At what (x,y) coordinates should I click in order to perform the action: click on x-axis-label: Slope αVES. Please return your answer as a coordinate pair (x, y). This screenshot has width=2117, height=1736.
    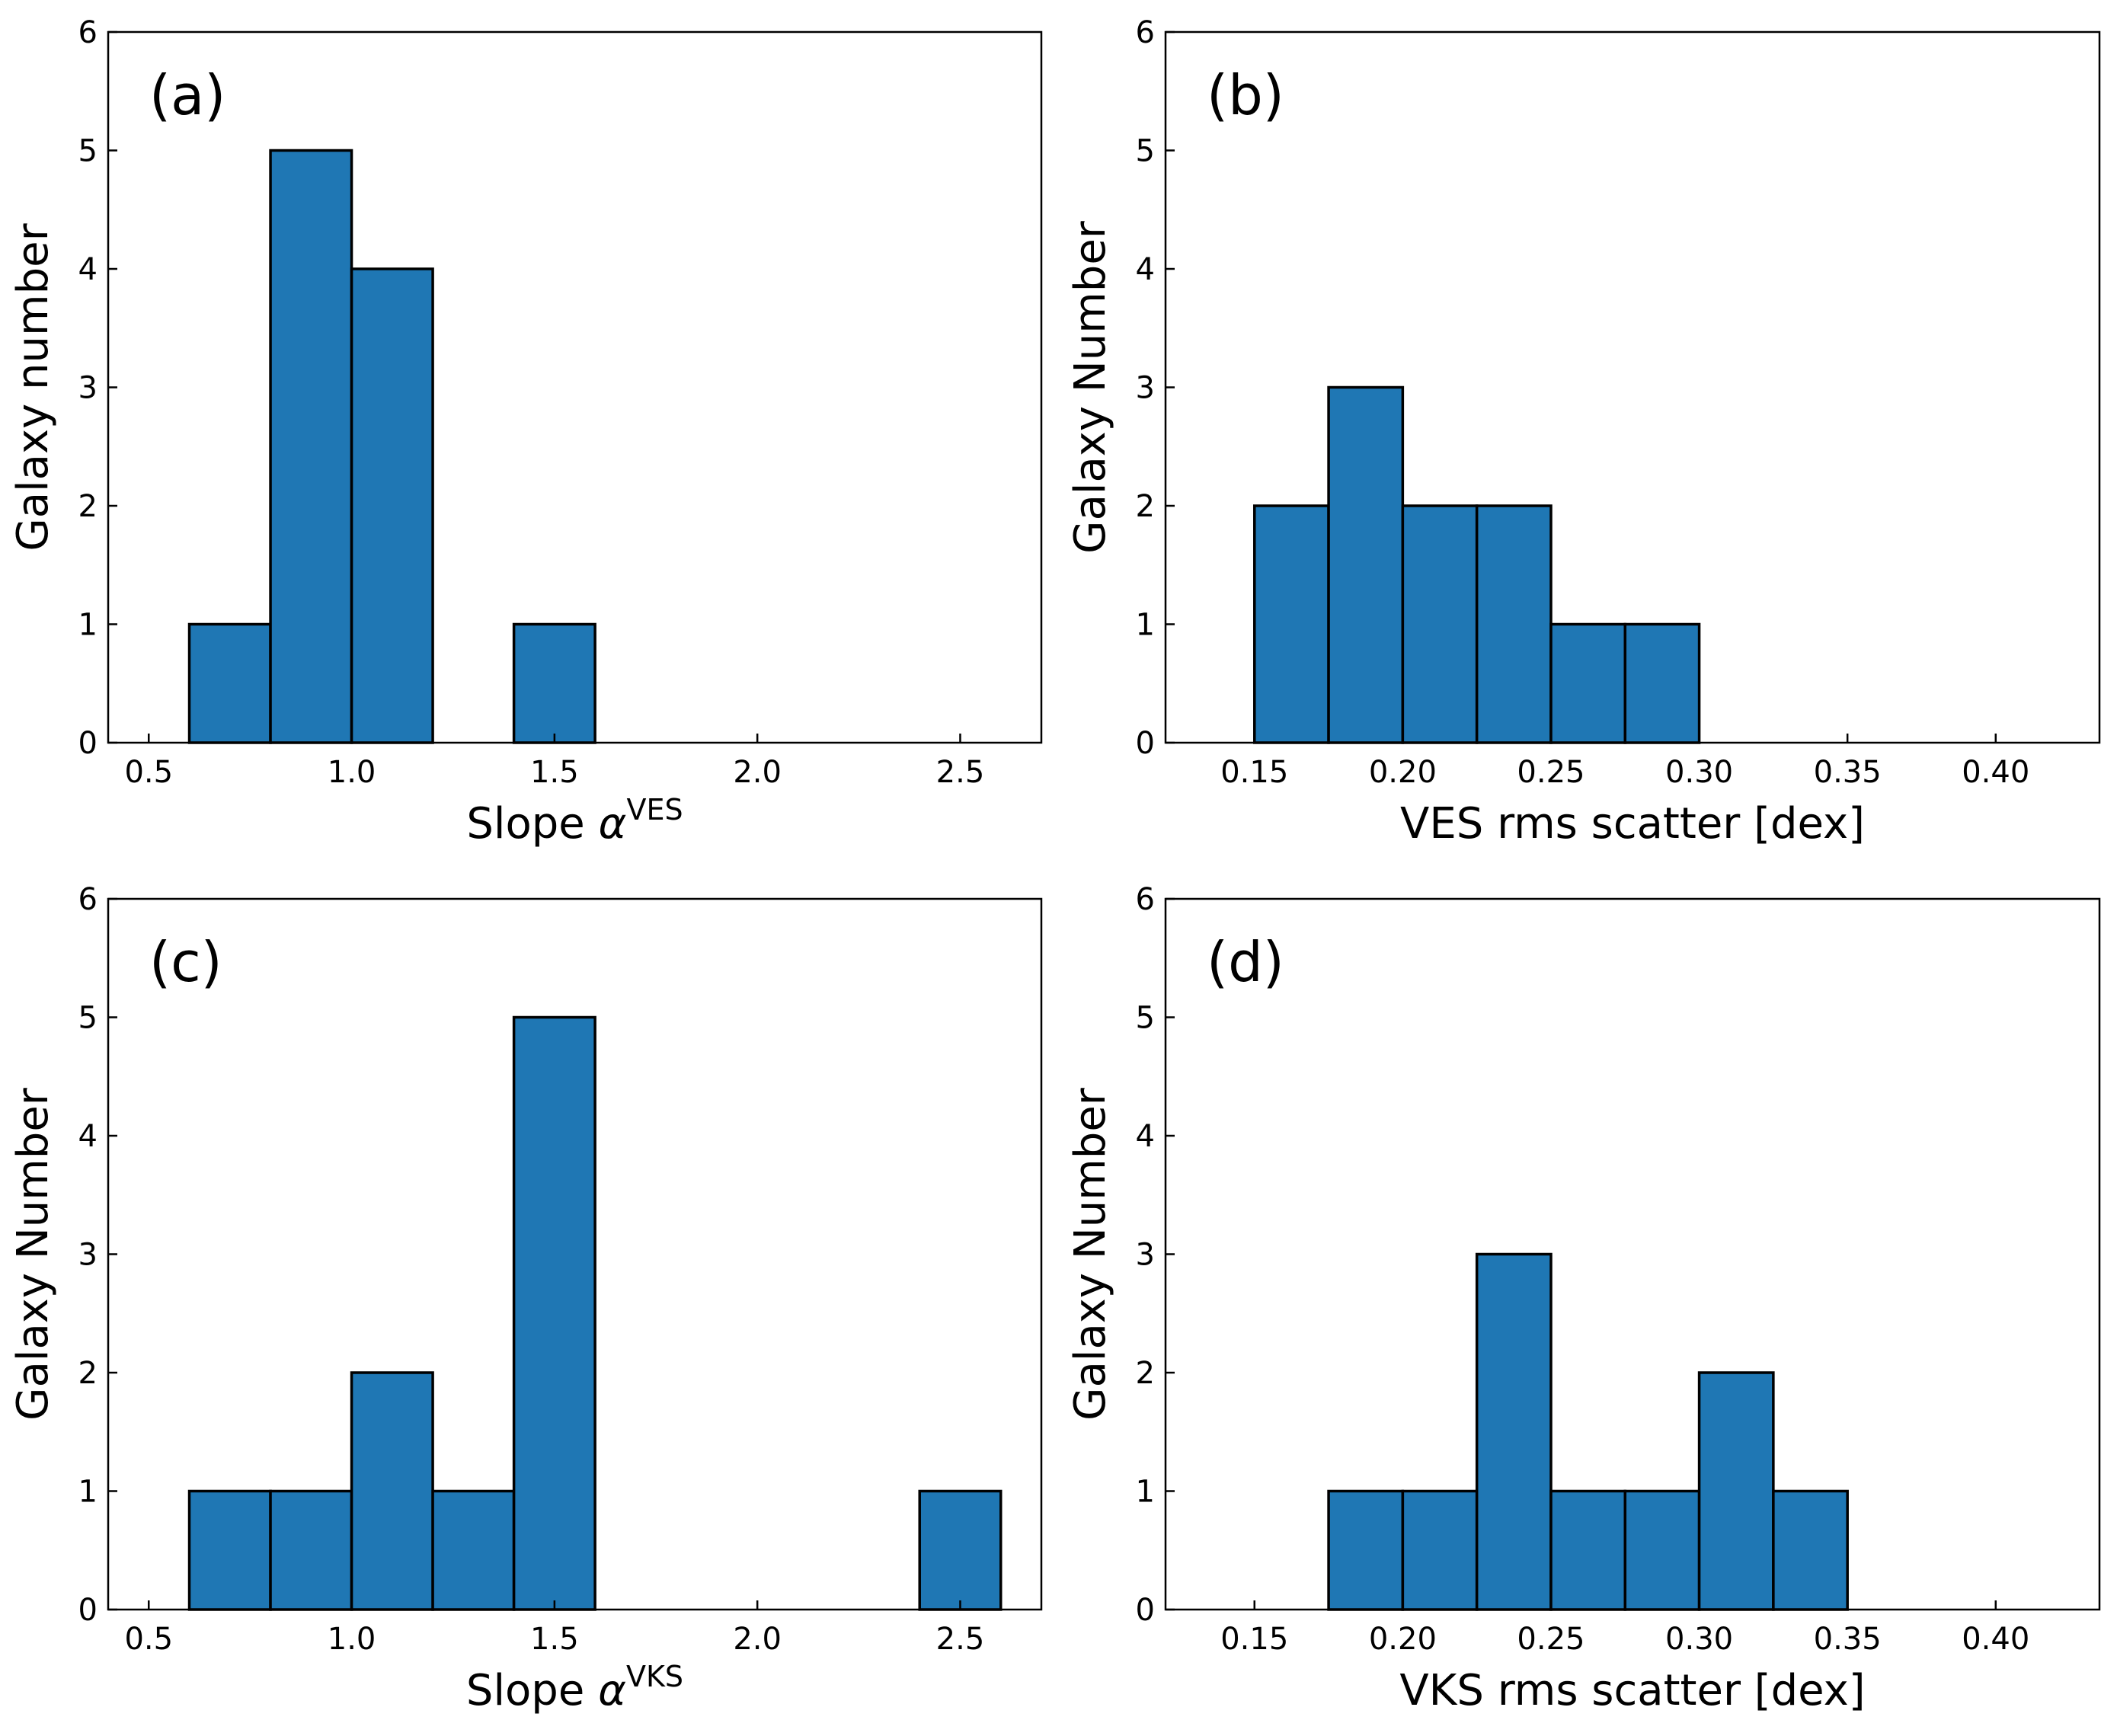
    Looking at the image, I should click on (574, 821).